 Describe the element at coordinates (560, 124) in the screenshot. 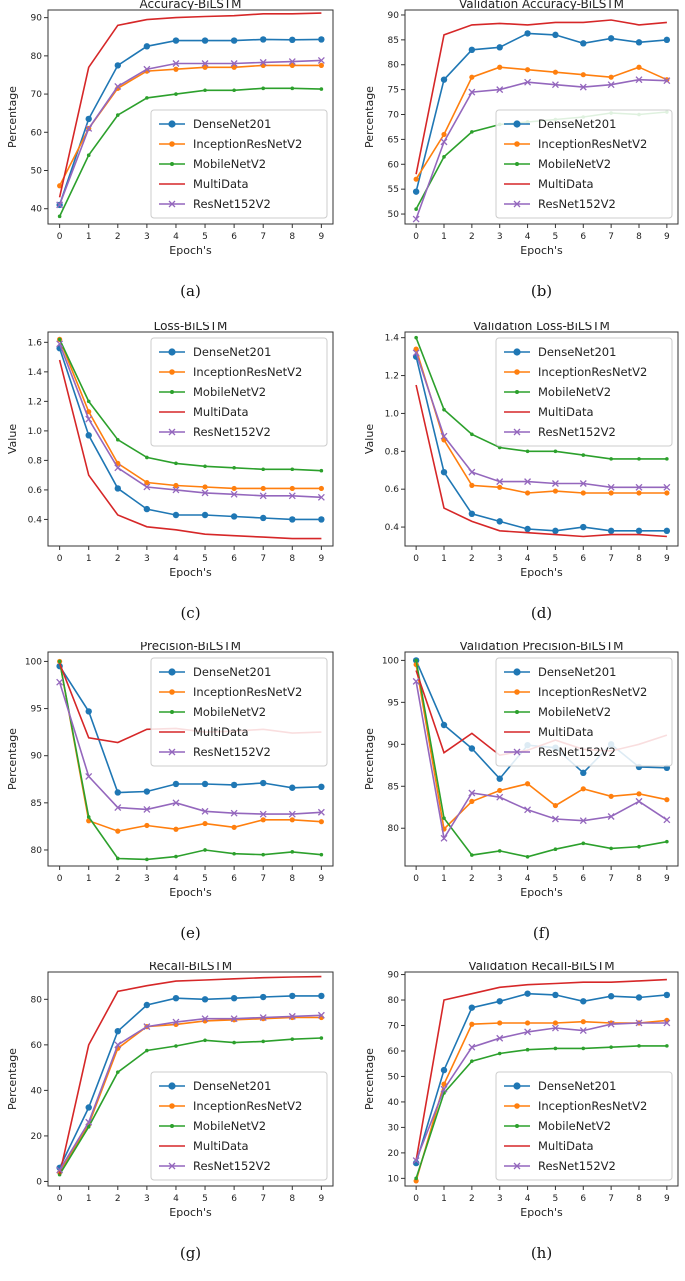

I see `legend-item: DenseNet201` at that location.